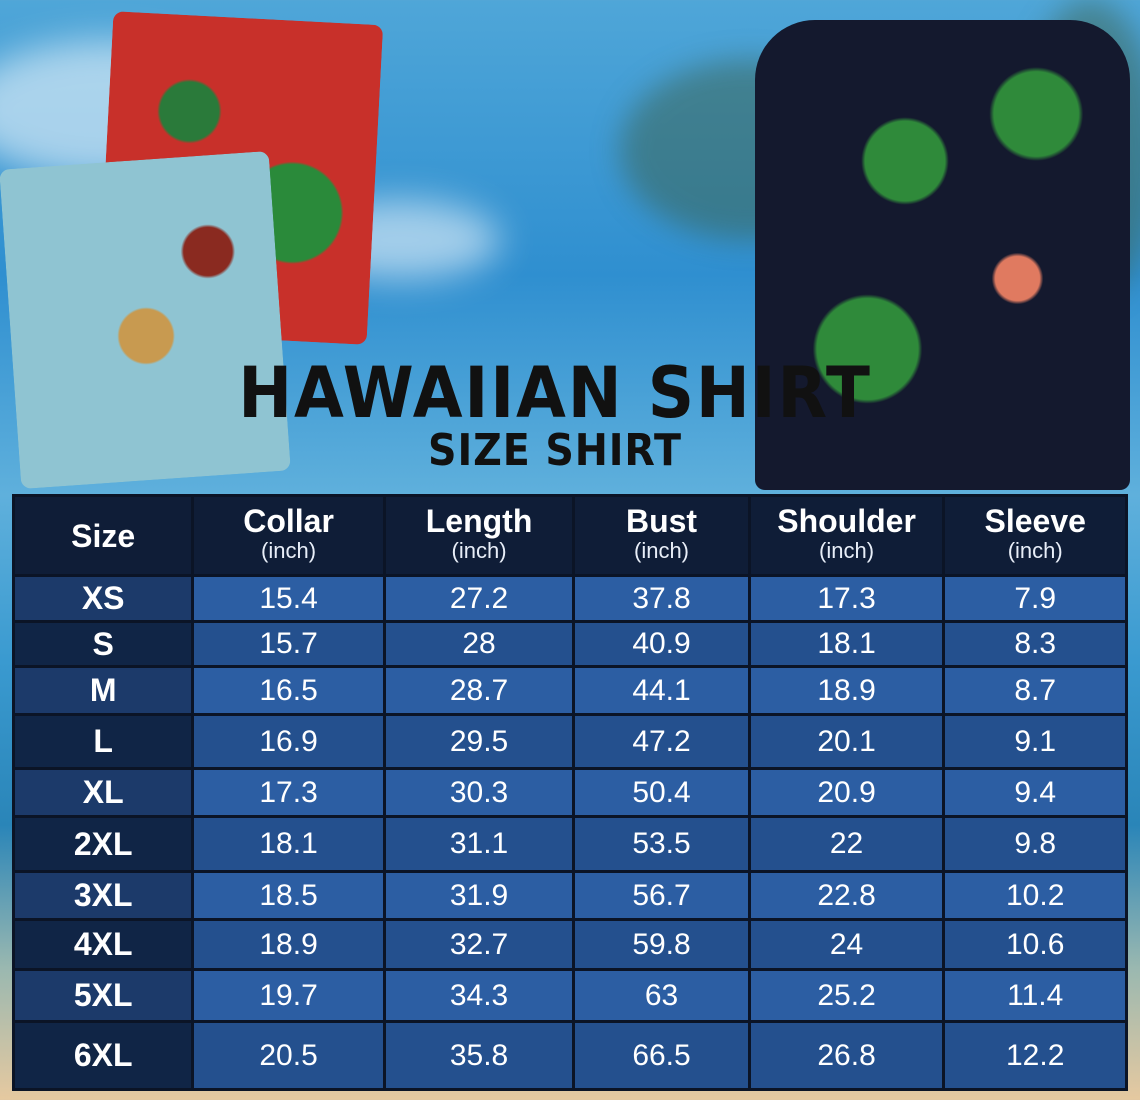 The image size is (1140, 1100). I want to click on column-header-label: Collar, so click(288, 520).